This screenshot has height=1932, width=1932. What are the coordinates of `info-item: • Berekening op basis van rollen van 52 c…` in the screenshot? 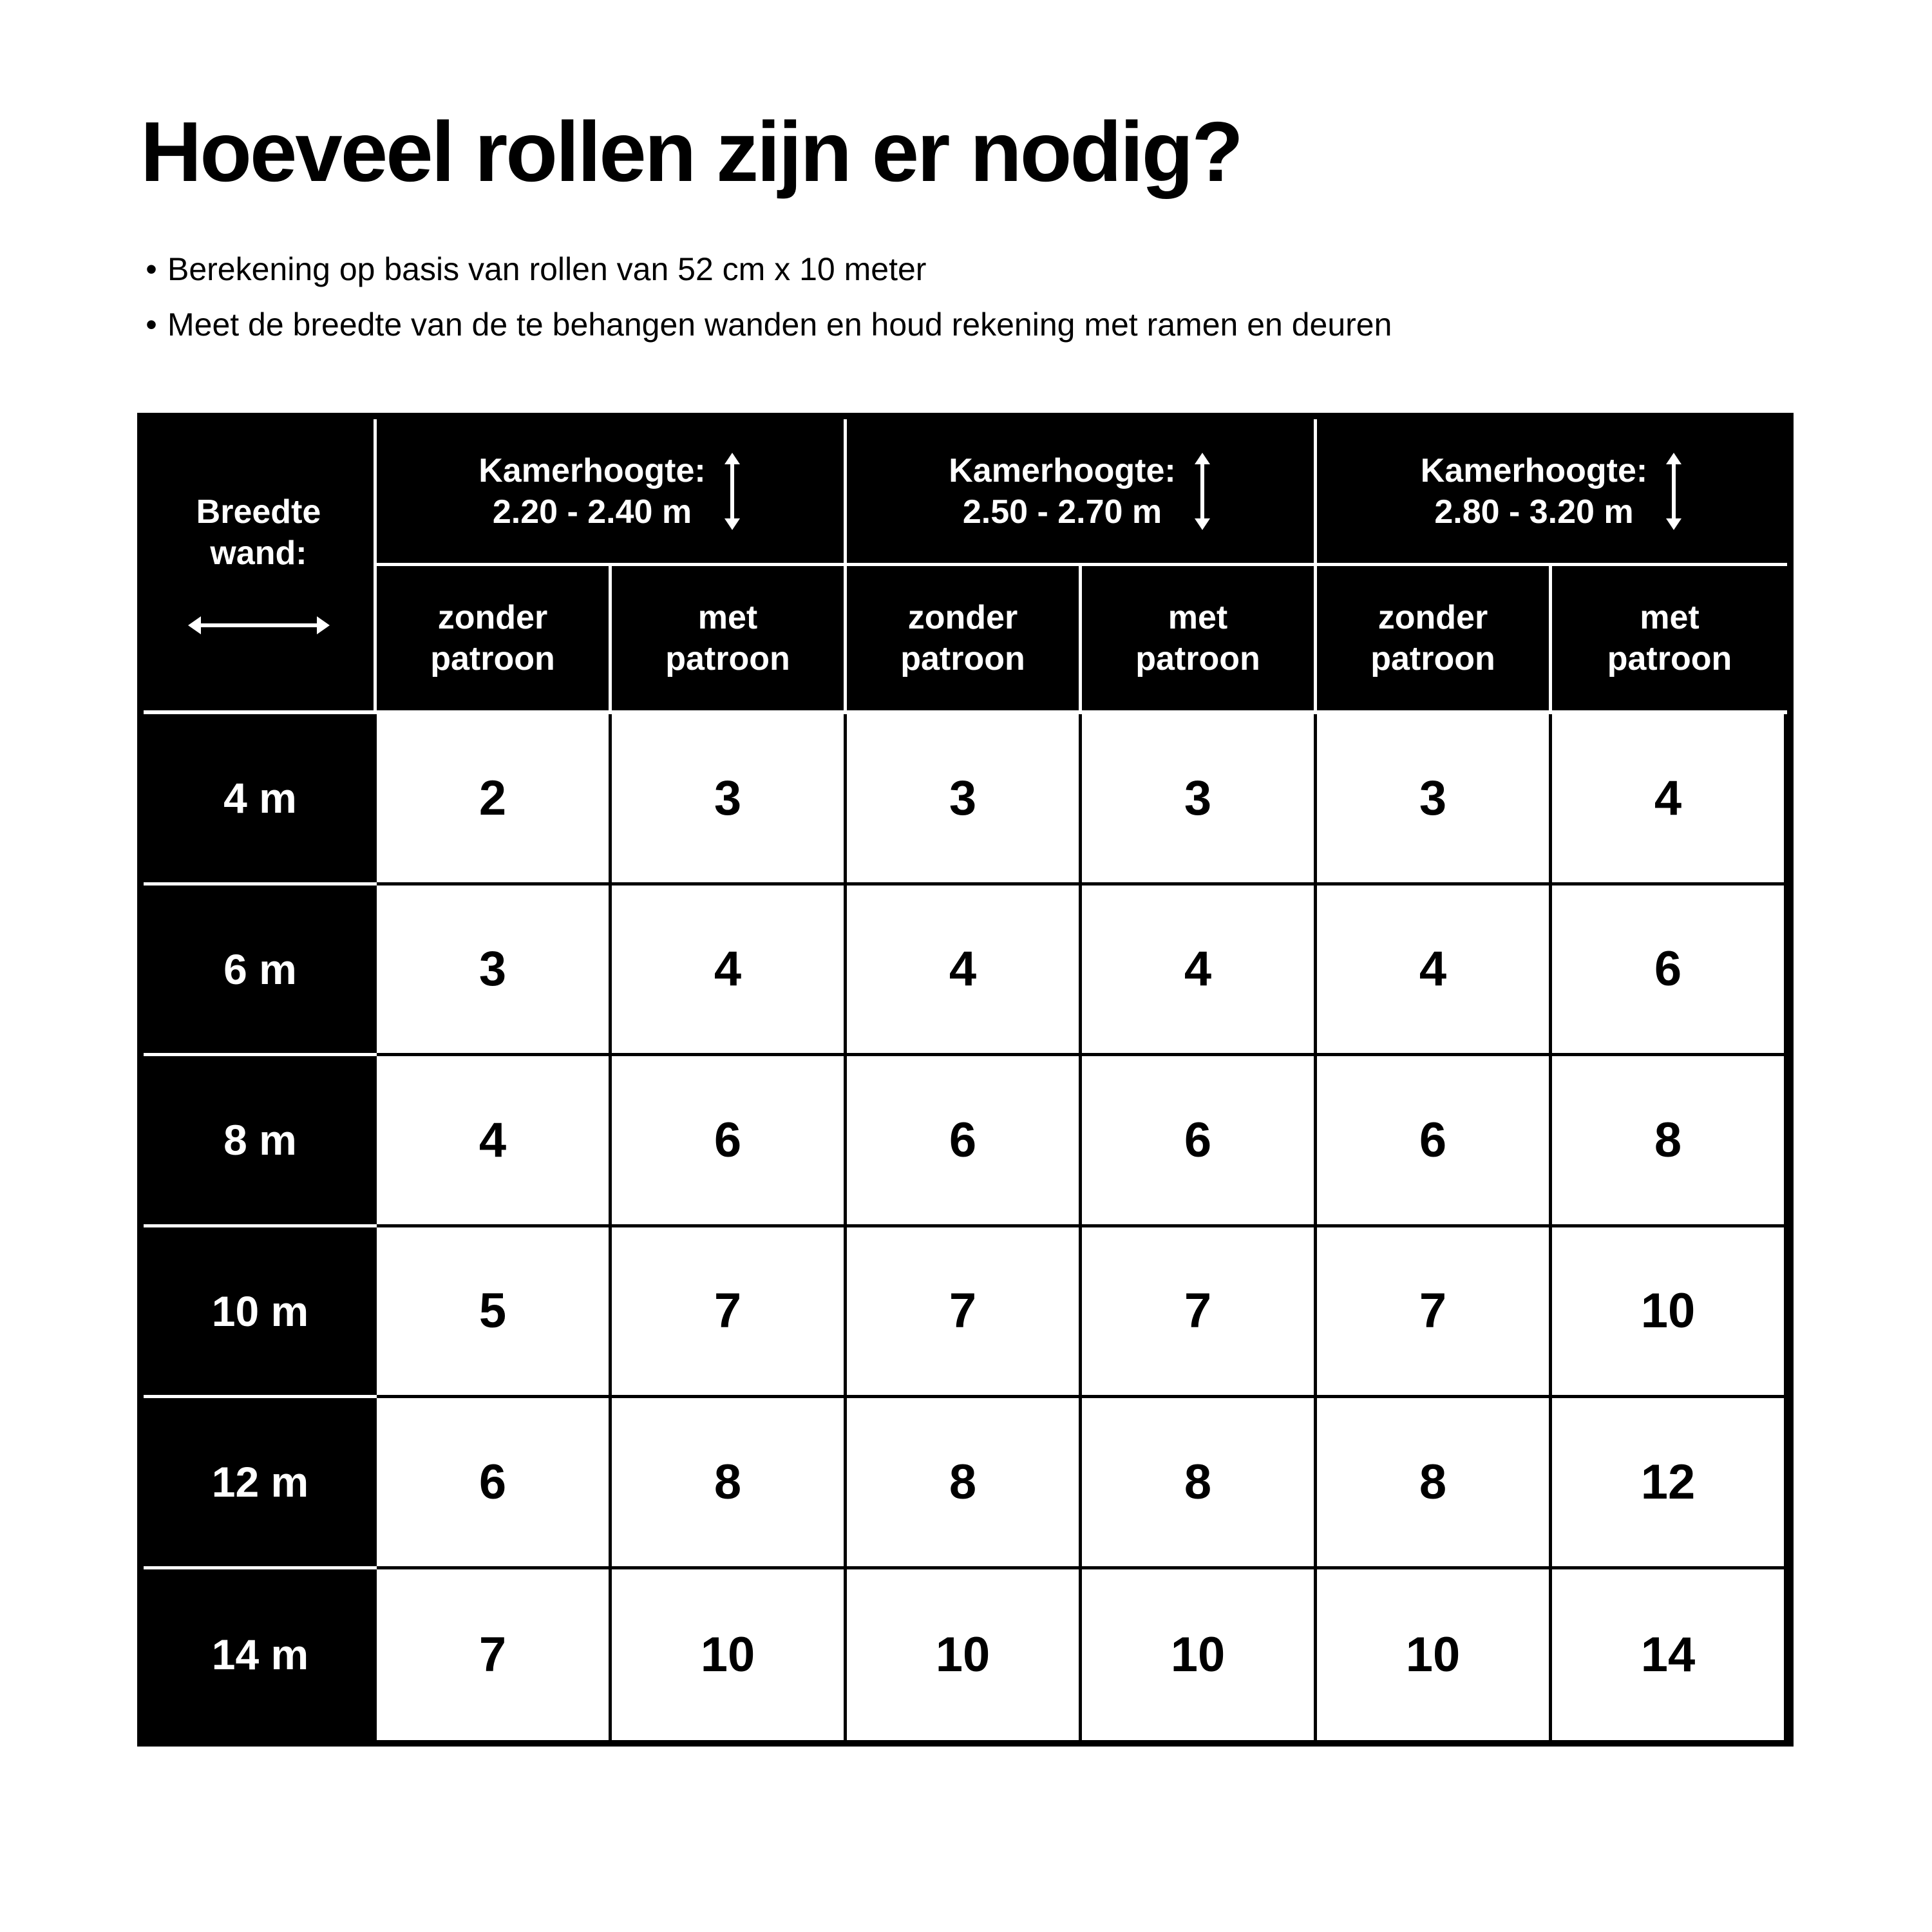 It's located at (763, 269).